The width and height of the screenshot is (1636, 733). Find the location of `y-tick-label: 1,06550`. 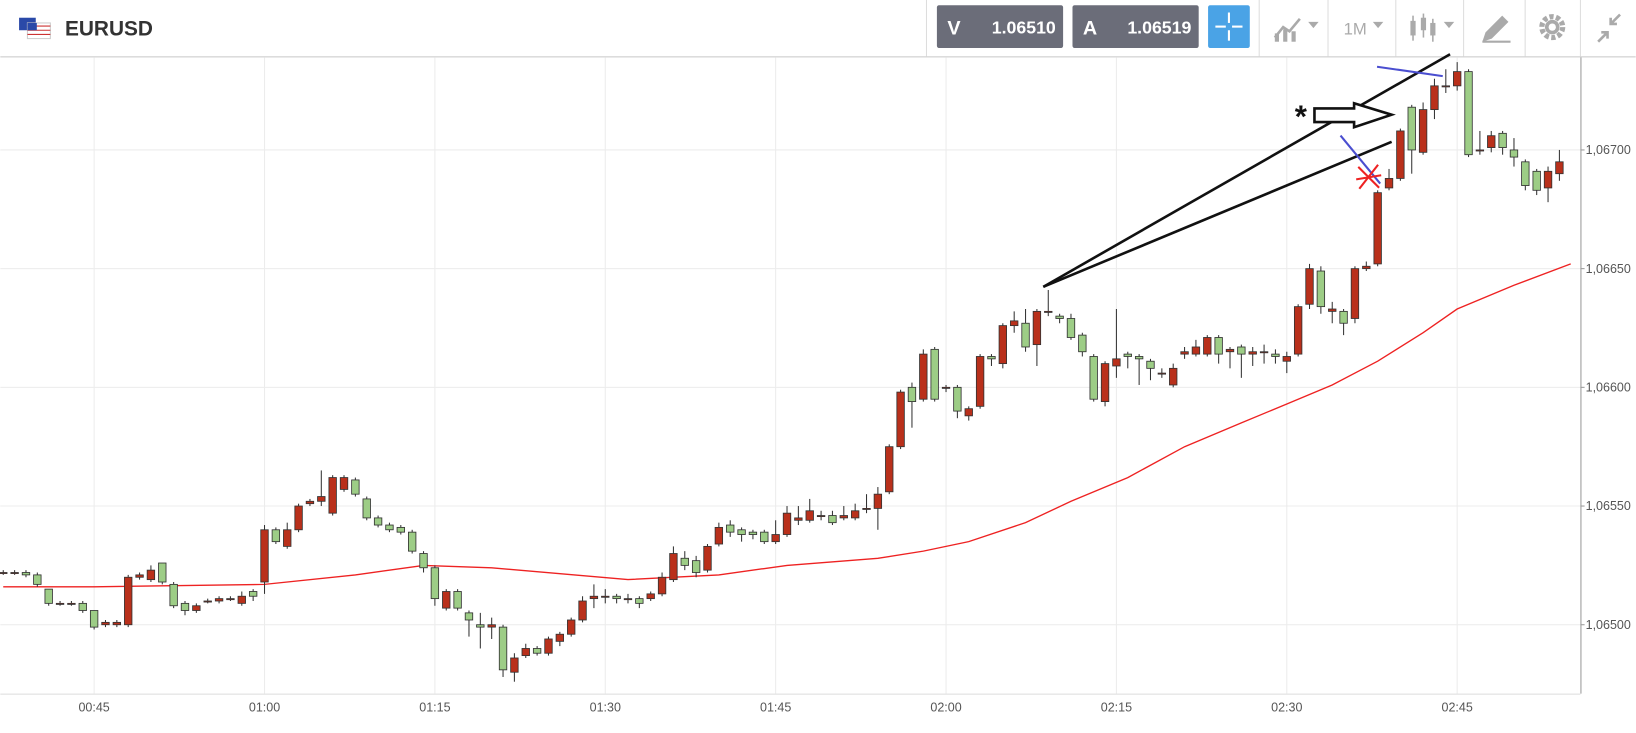

y-tick-label: 1,06550 is located at coordinates (1608, 506).